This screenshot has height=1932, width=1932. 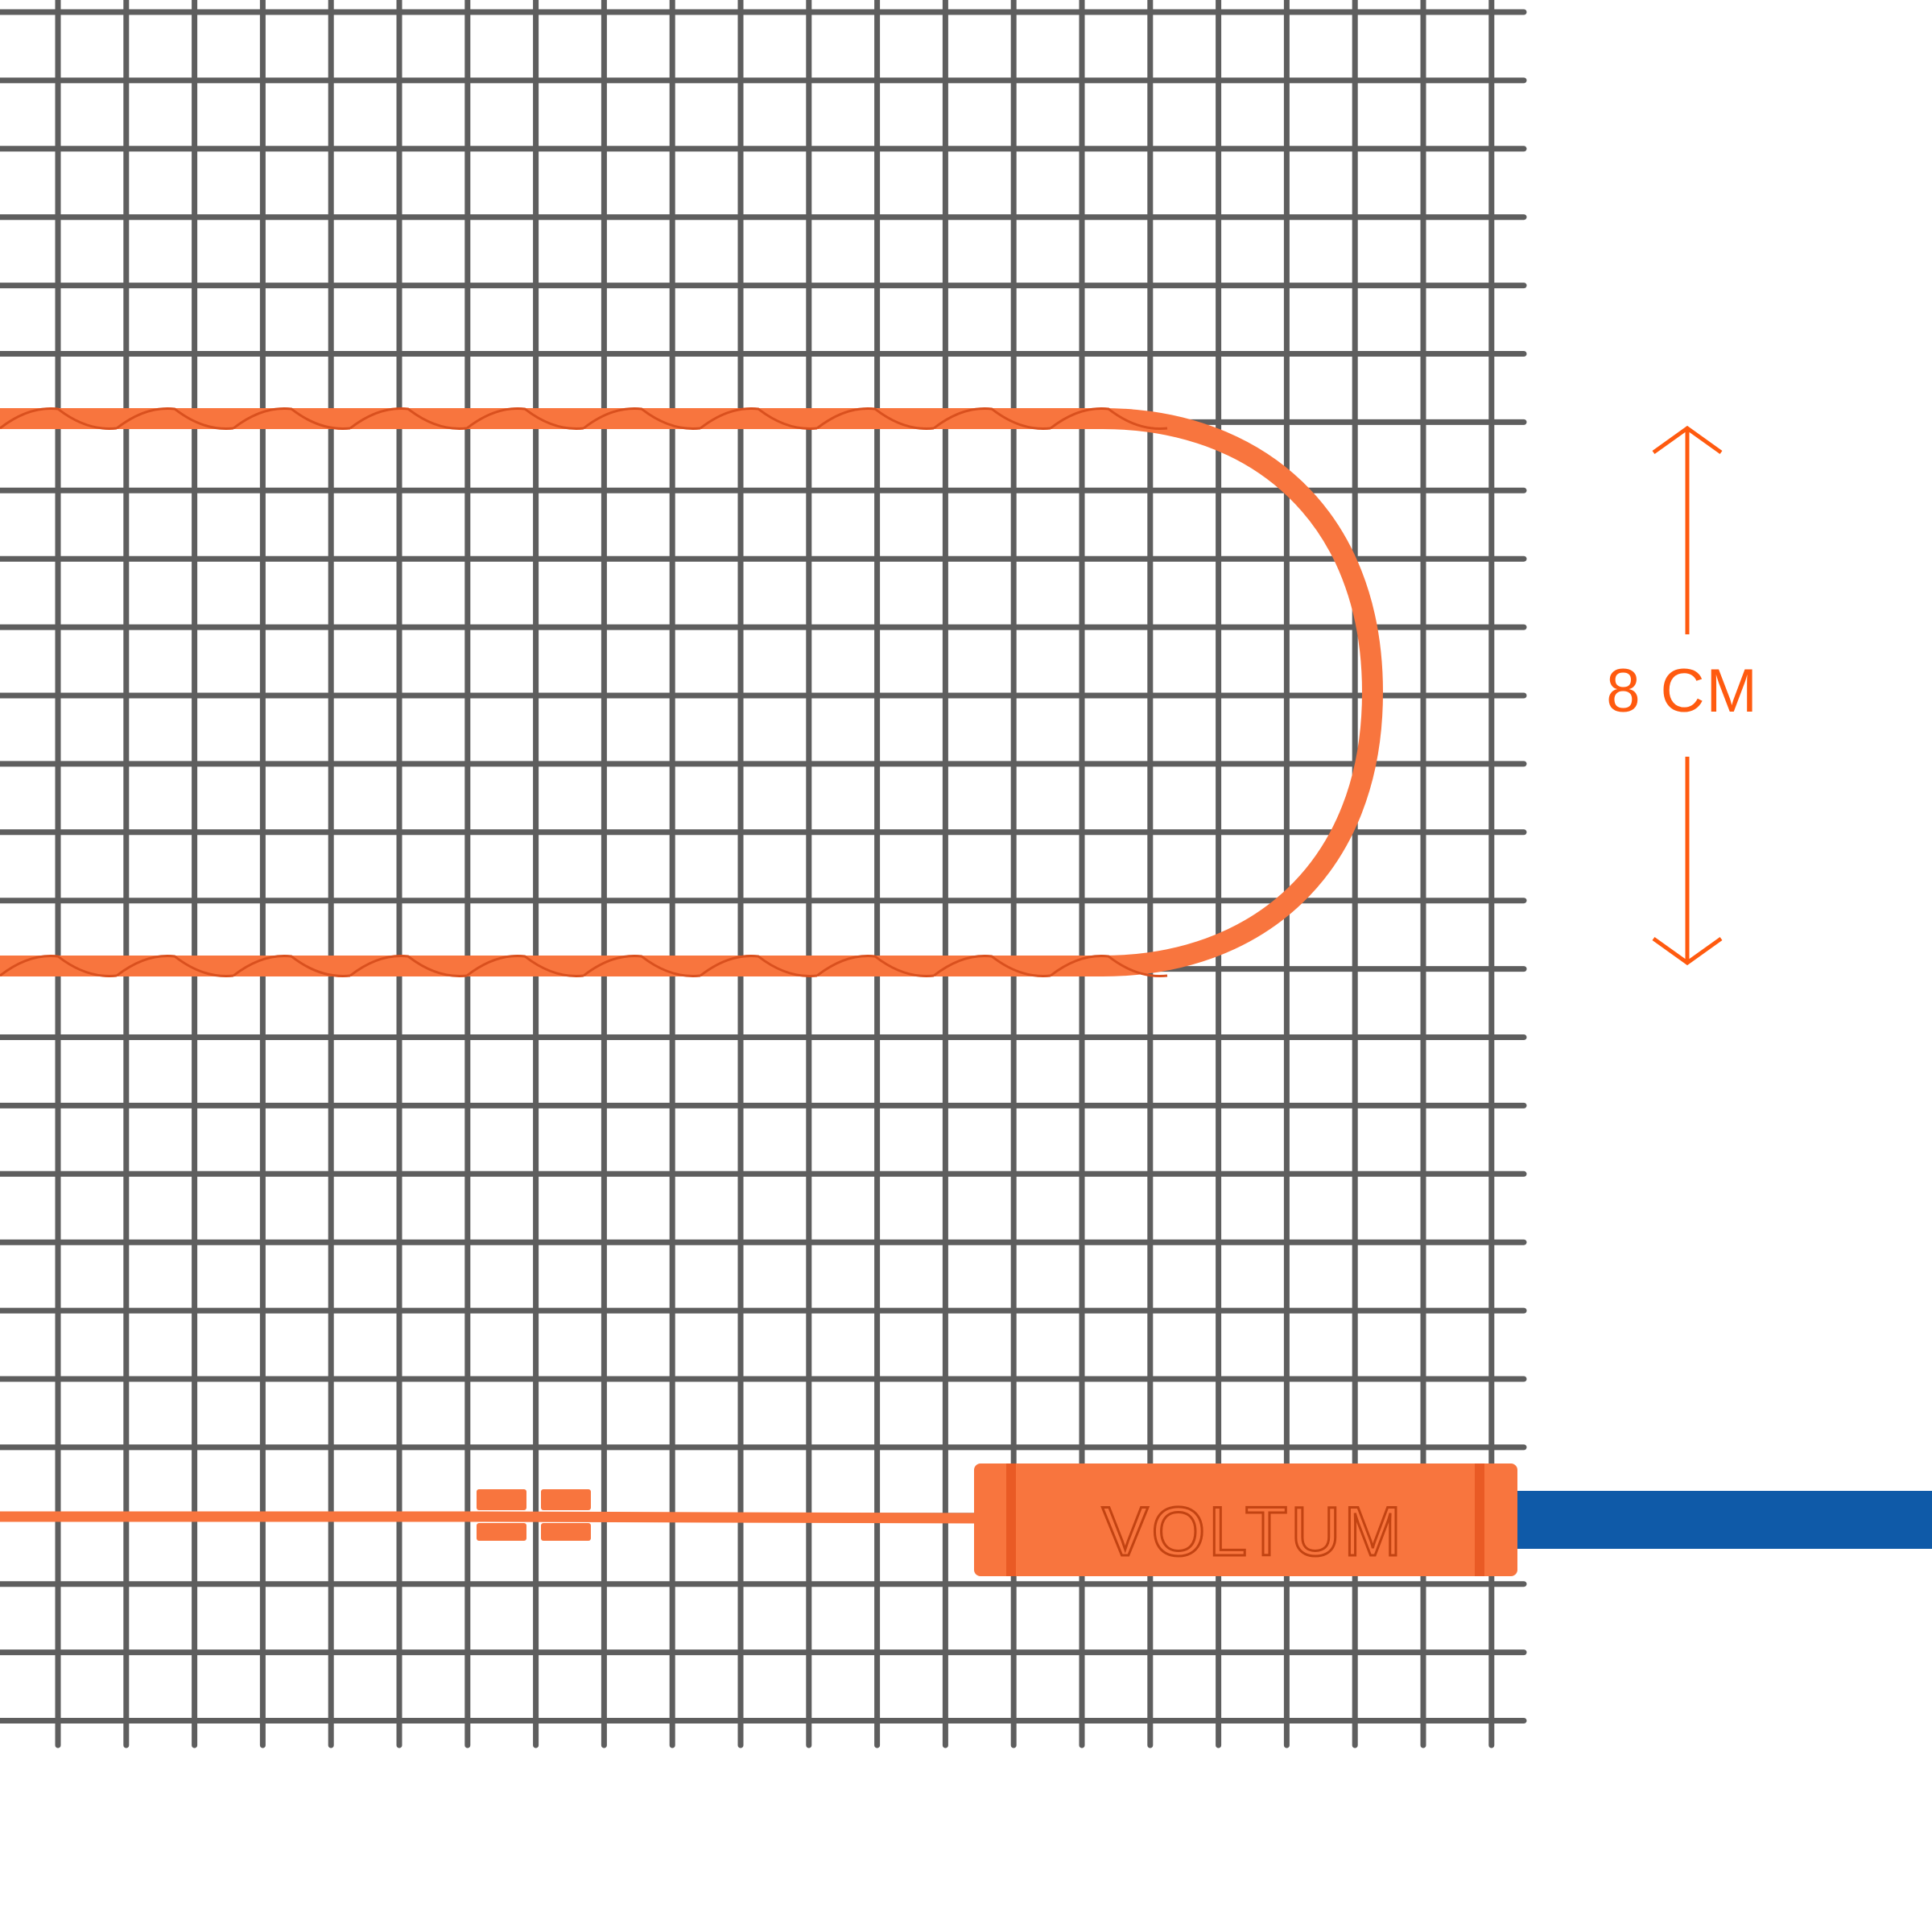 I want to click on power-lead-cable, so click(x=1722, y=1520).